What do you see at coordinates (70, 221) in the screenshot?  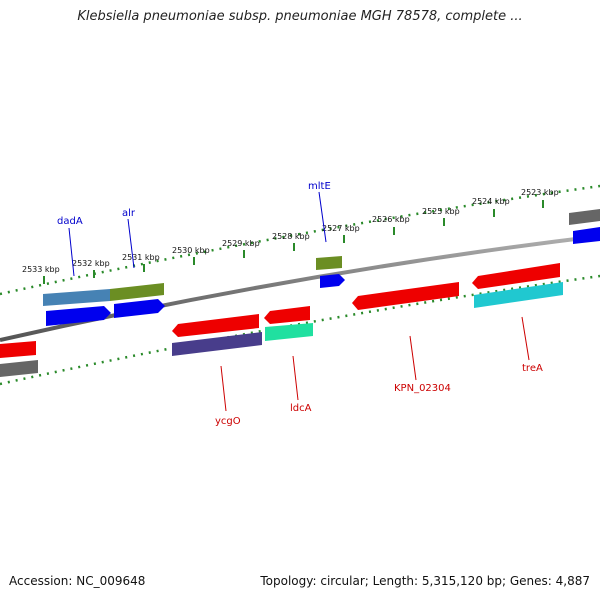 I see `gene-label-dadA: dadA` at bounding box center [70, 221].